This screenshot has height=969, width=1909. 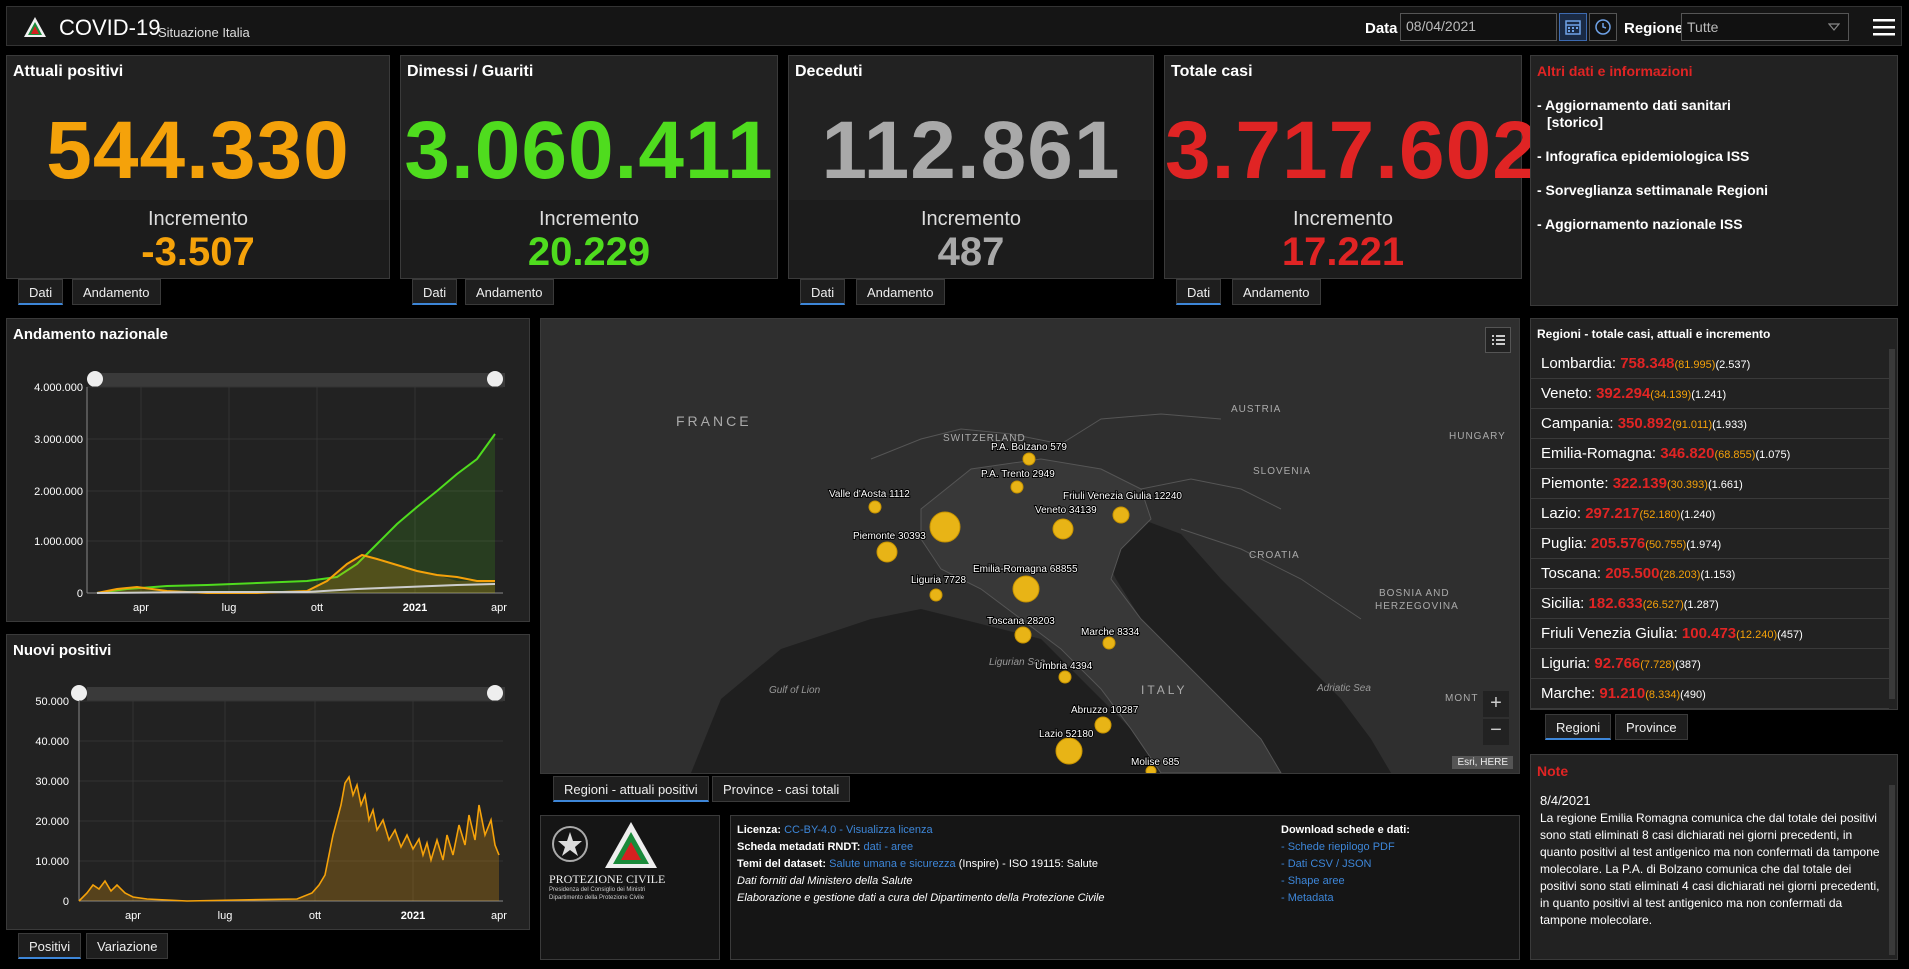 I want to click on notes-title: Note, so click(x=1553, y=771).